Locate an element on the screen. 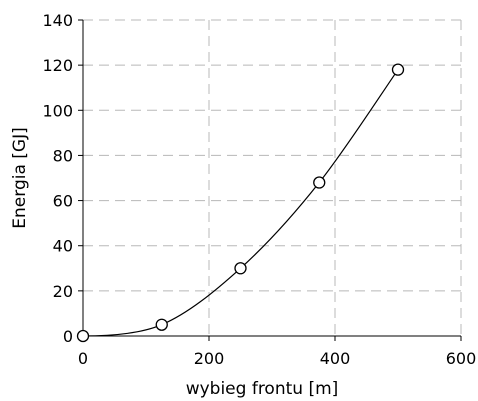  y-tick-label-40: 40 is located at coordinates (63, 246).